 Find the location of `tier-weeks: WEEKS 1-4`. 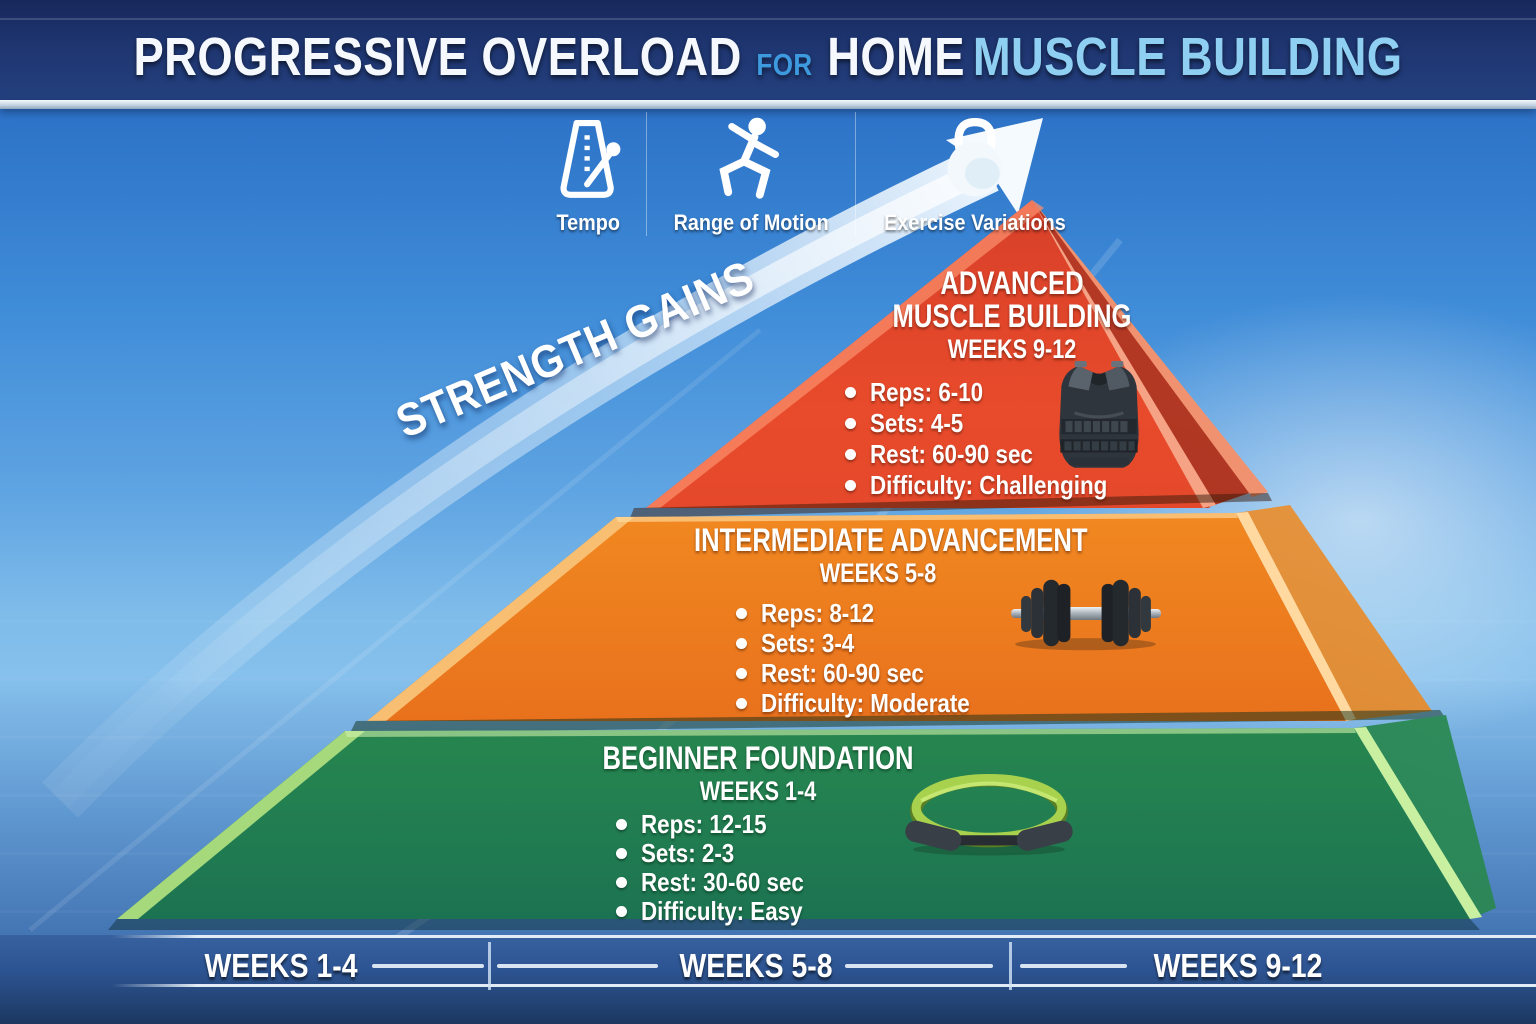

tier-weeks: WEEKS 1-4 is located at coordinates (758, 791).